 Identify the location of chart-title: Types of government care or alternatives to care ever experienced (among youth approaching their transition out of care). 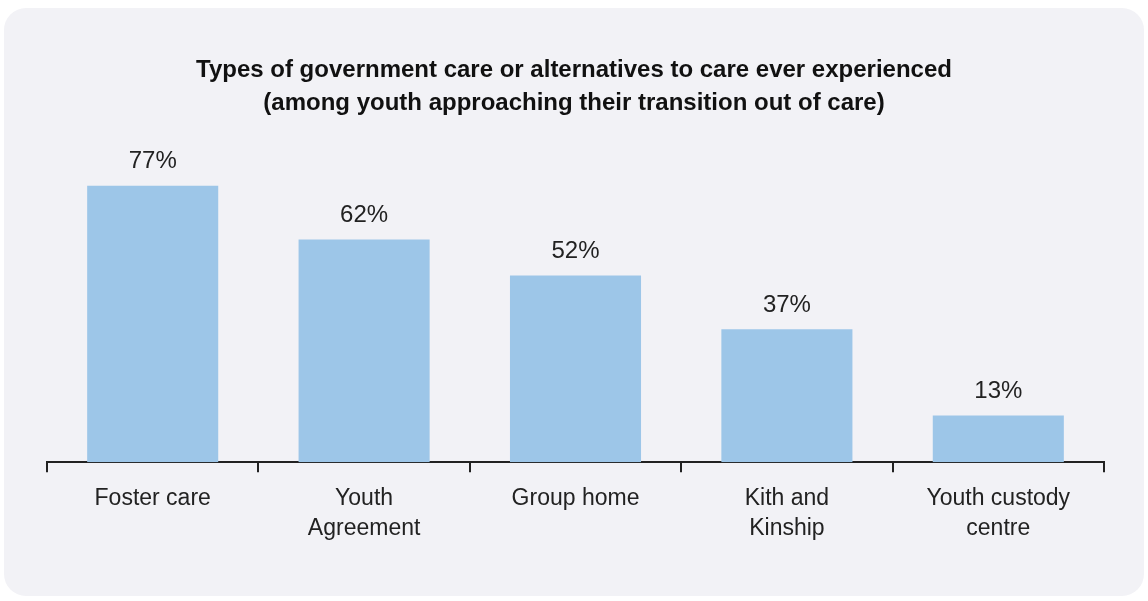
(574, 85).